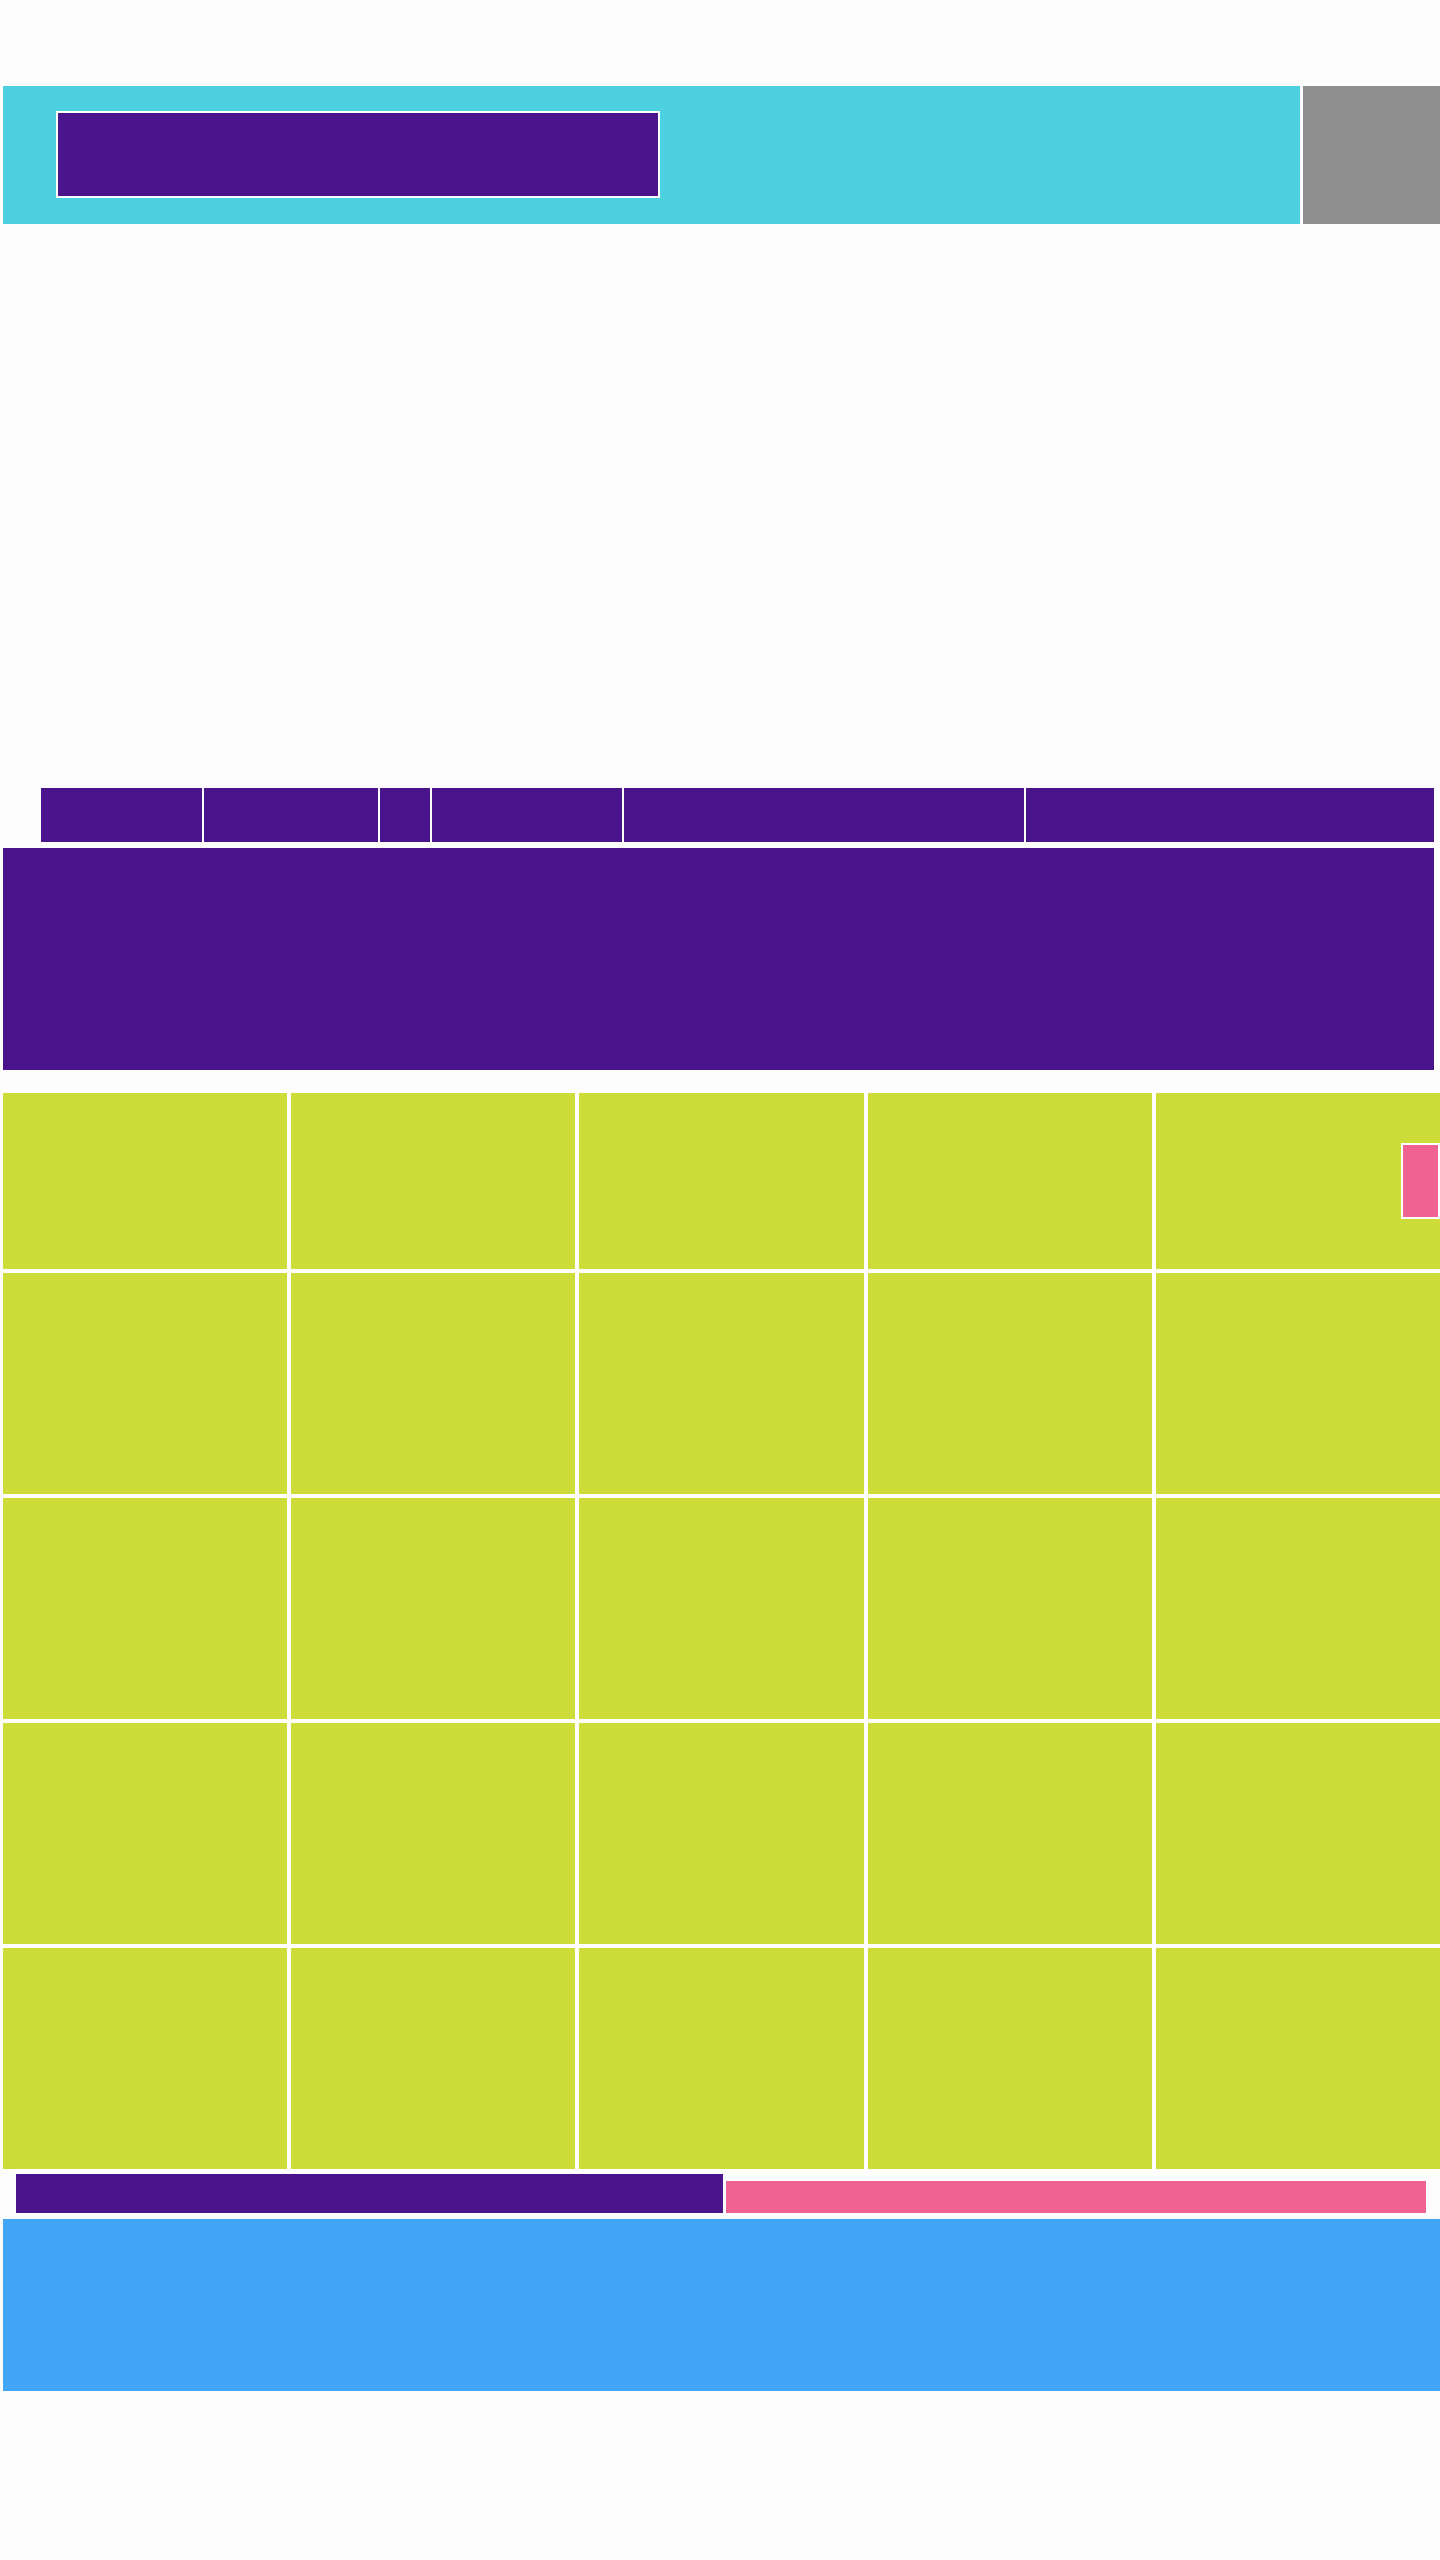 Image resolution: width=1440 pixels, height=2560 pixels. Describe the element at coordinates (718, 959) in the screenshot. I see `hero-banner` at that location.